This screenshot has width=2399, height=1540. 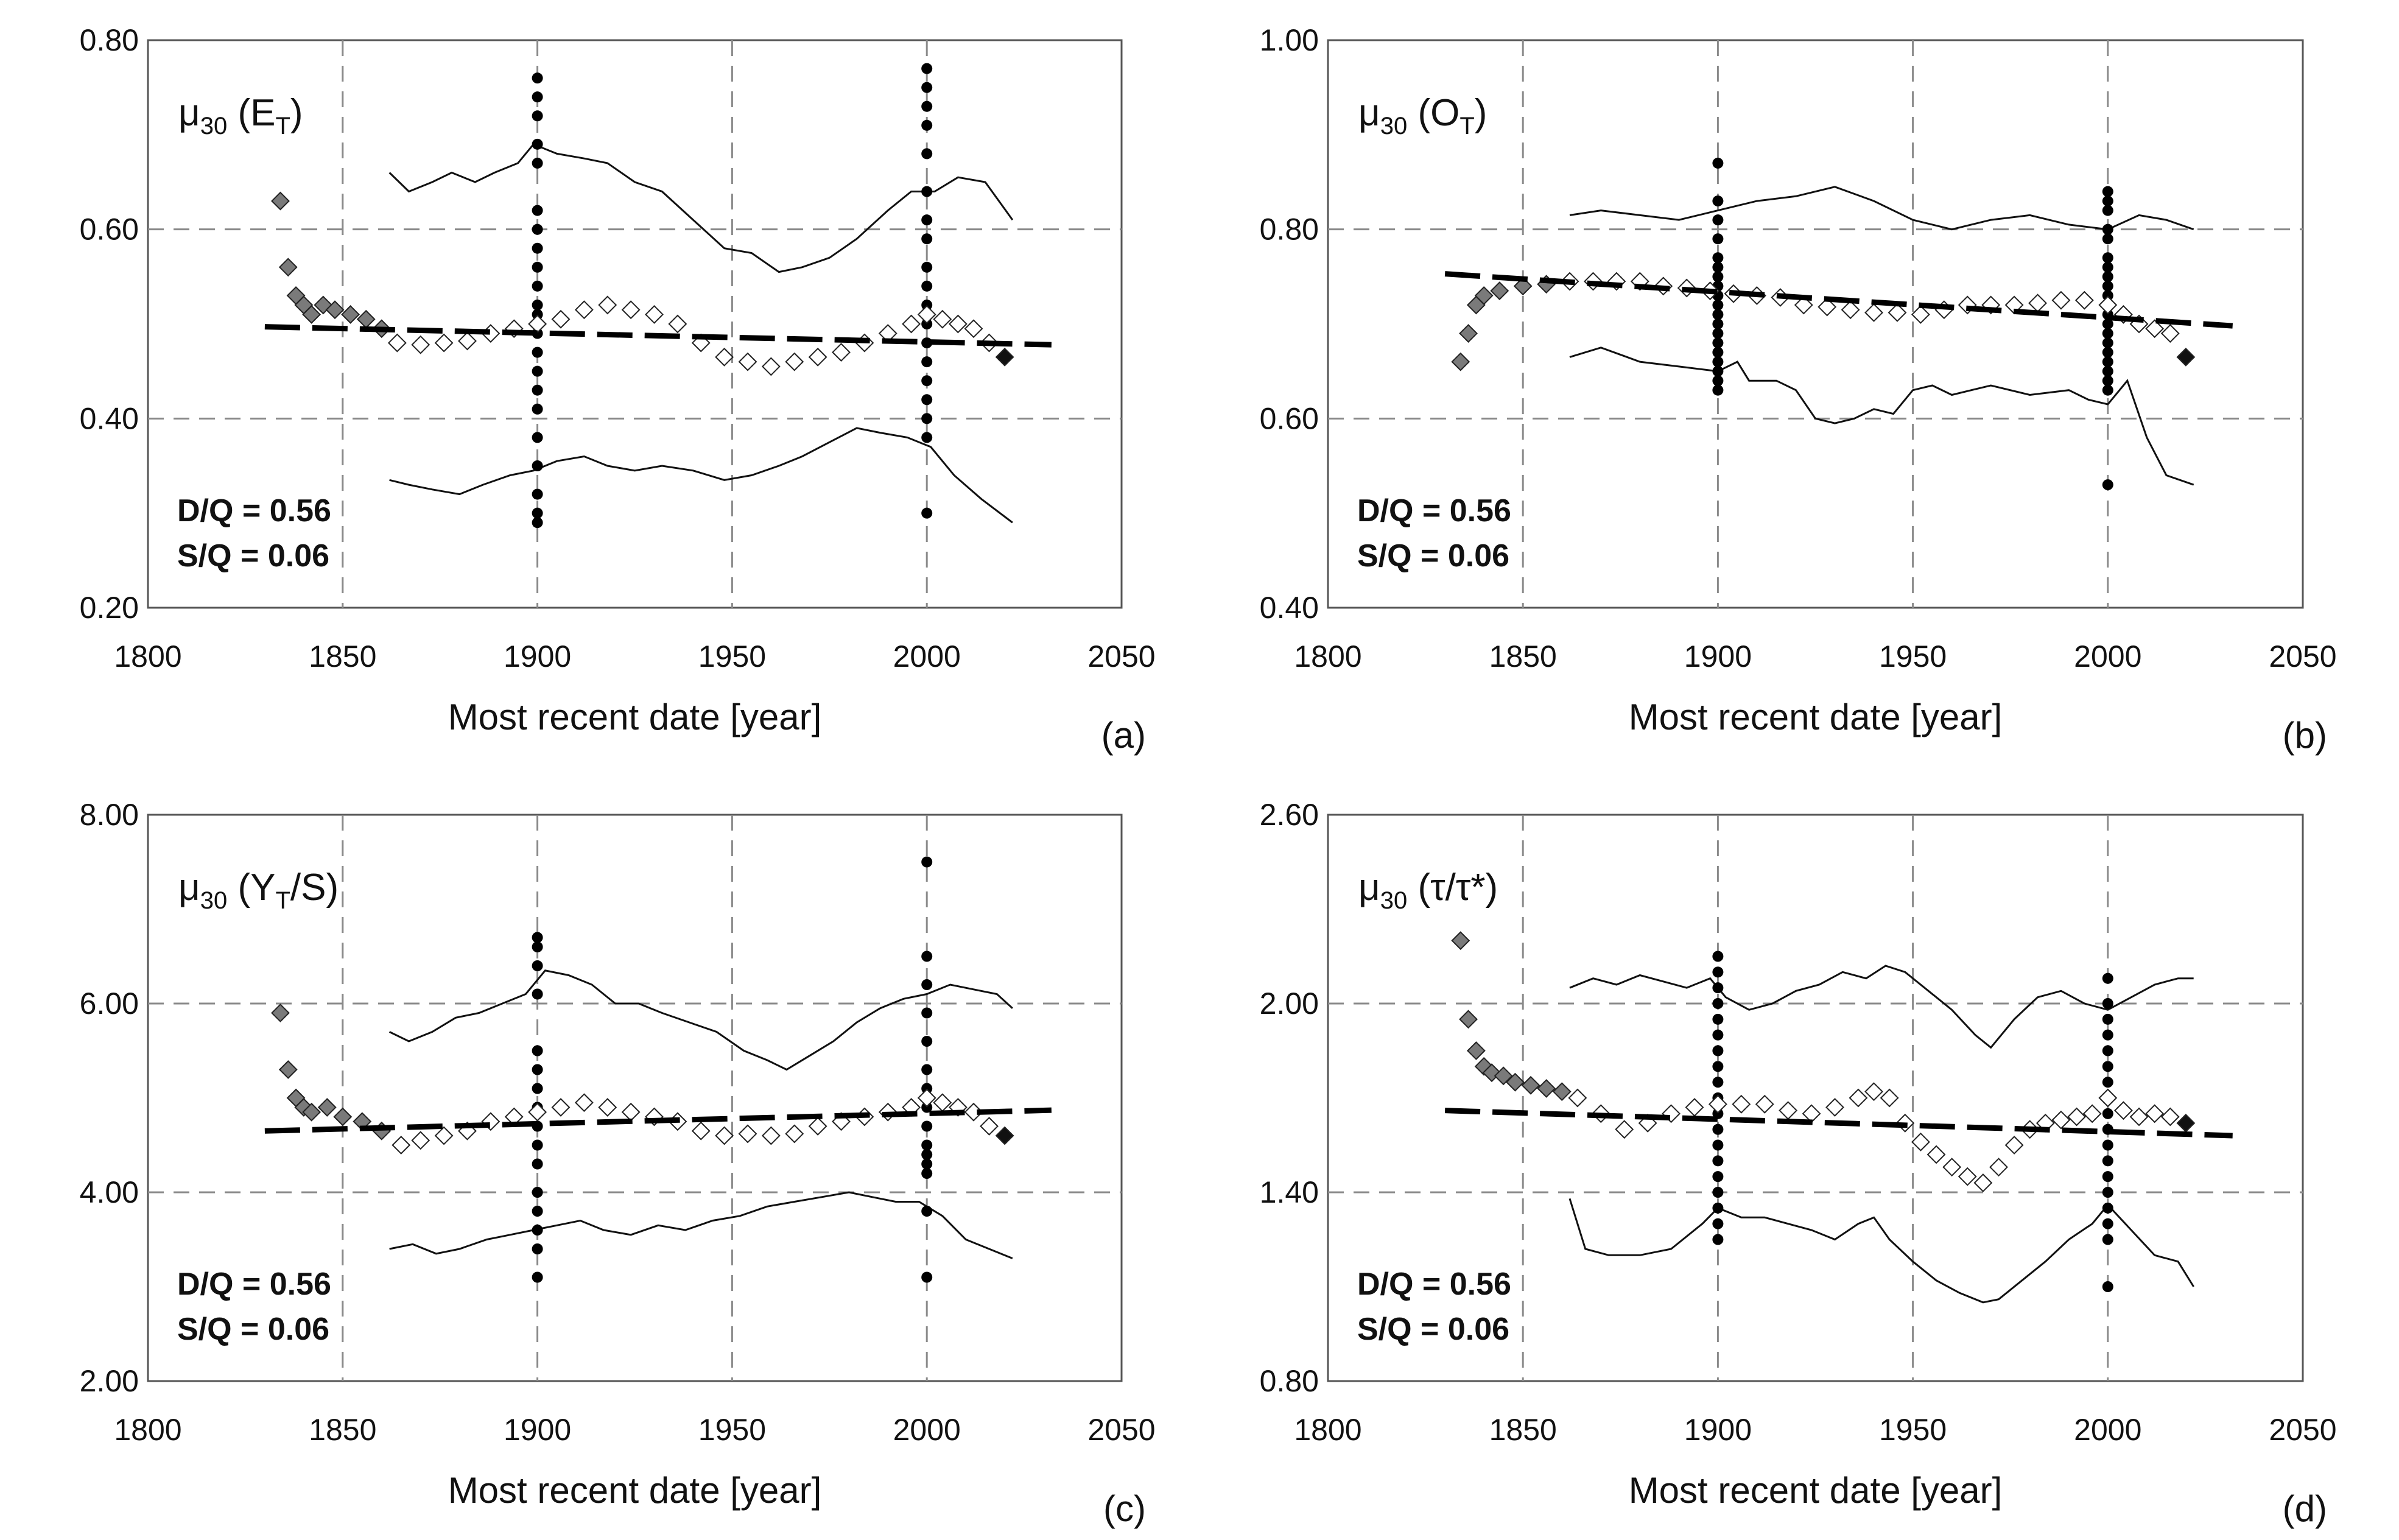 I want to click on y-axis-label: μ30 (τ/τ*), so click(x=1428, y=890).